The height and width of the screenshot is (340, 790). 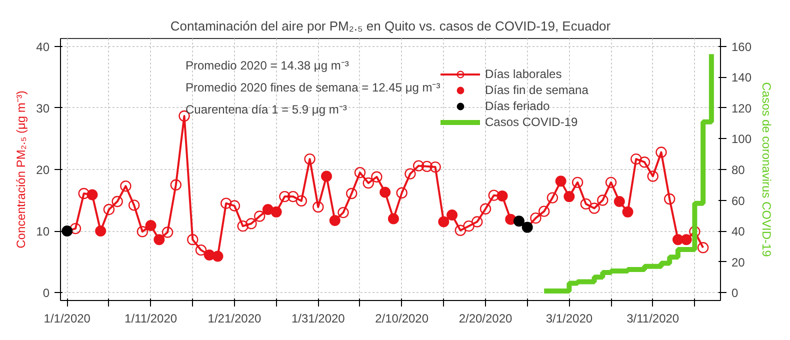 I want to click on x-tick-label: 1/11/2020, so click(x=151, y=319).